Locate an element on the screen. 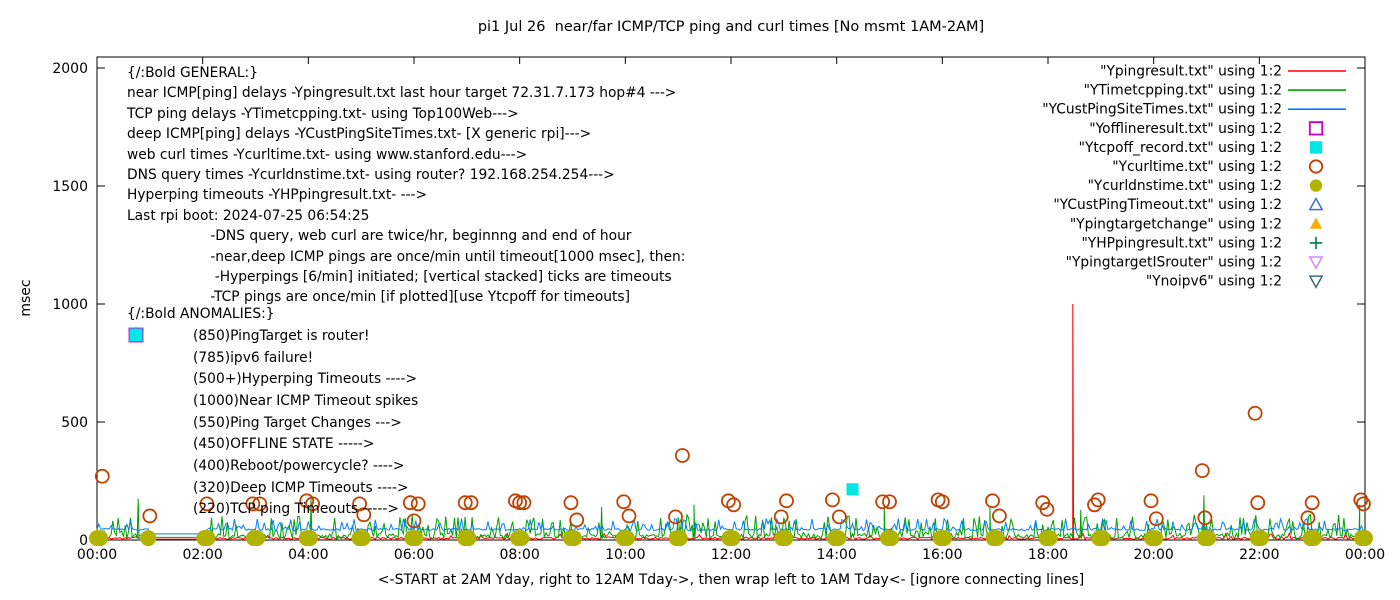 The width and height of the screenshot is (1400, 600). legend-item: "Ypingtargetchange" using 1:2 is located at coordinates (1196, 224).